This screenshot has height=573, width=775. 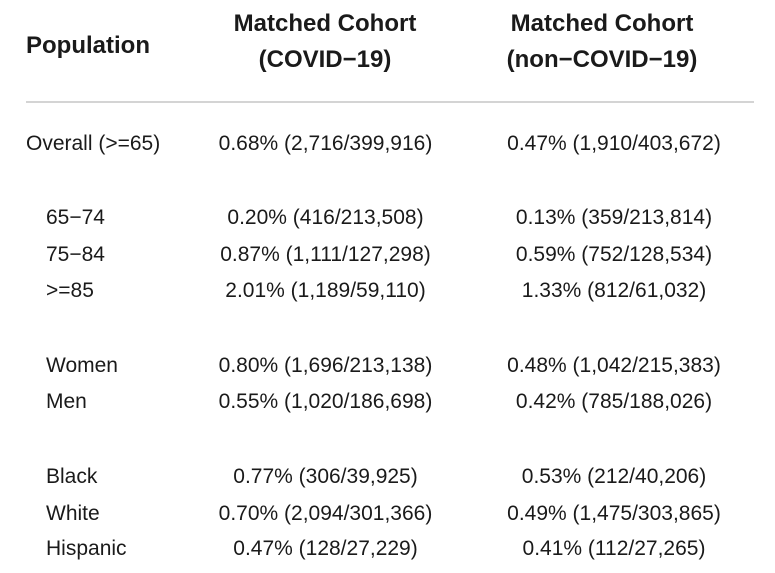 What do you see at coordinates (325, 401) in the screenshot?
I see `cell-covid: 0.55% (1,020/186,698)` at bounding box center [325, 401].